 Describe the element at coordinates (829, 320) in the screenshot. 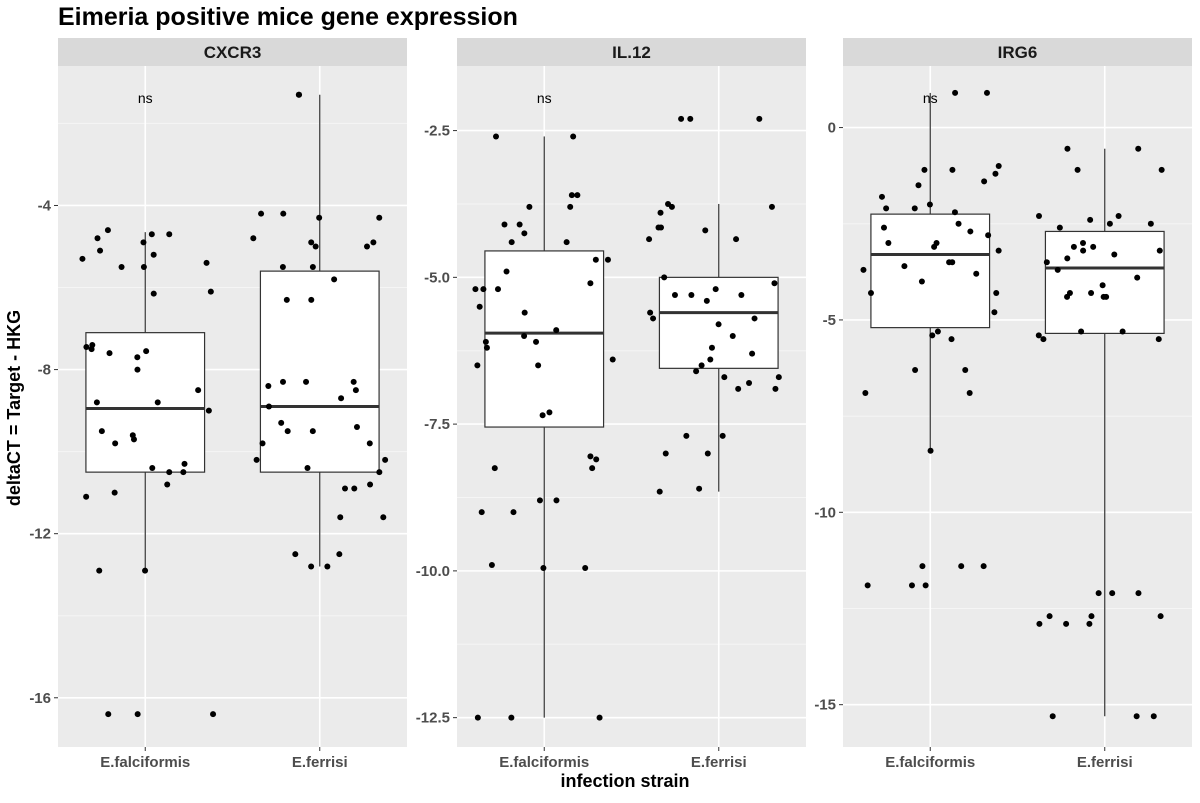

I see `y-tick-label: -5` at that location.